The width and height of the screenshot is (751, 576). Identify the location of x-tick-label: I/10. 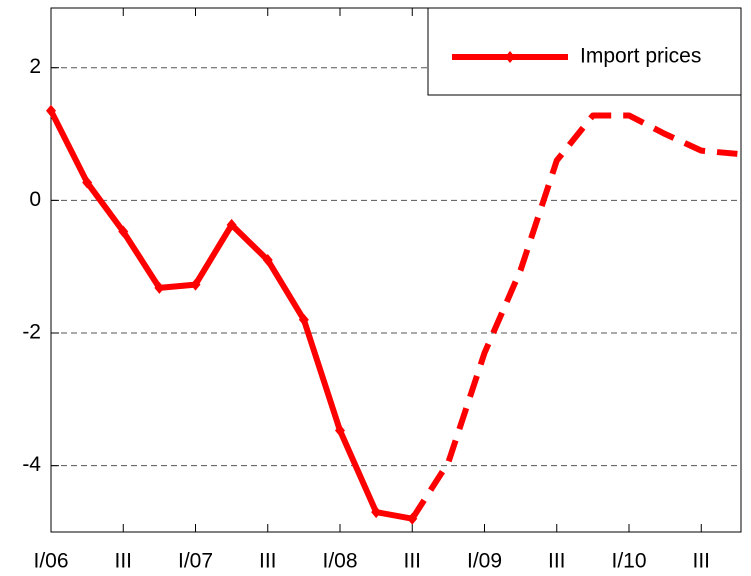
(628, 561).